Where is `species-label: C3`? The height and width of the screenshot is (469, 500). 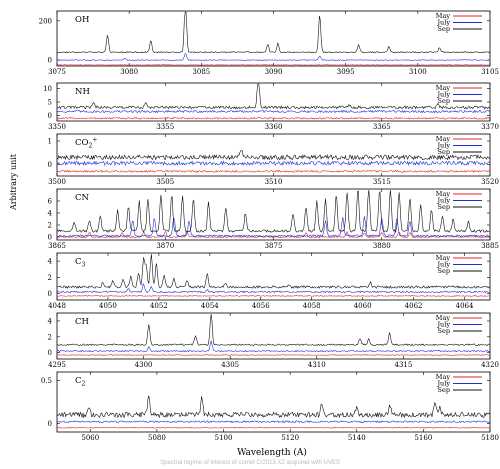
species-label: C3 is located at coordinates (80, 263).